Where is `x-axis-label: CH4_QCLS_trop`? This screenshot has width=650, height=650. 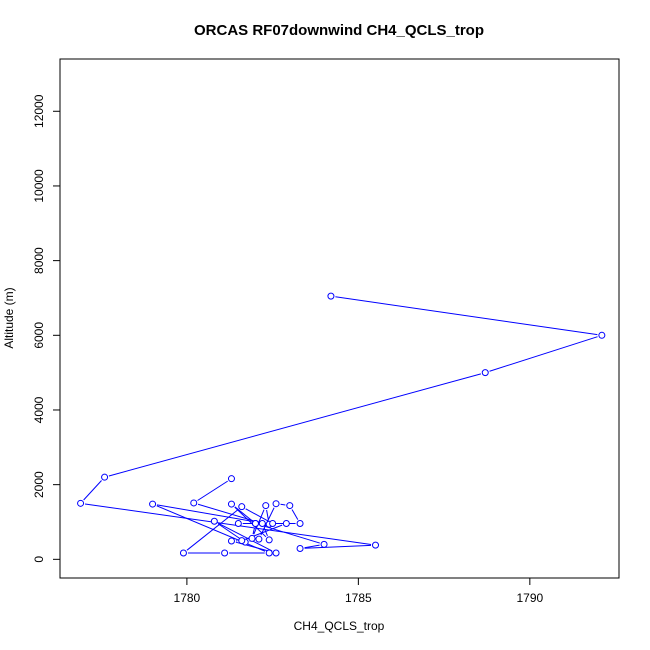
x-axis-label: CH4_QCLS_trop is located at coordinates (339, 626).